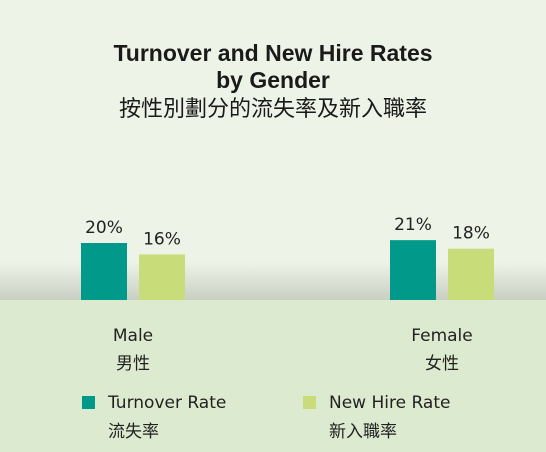 The image size is (546, 452). I want to click on x-tick-label: Male, so click(133, 336).